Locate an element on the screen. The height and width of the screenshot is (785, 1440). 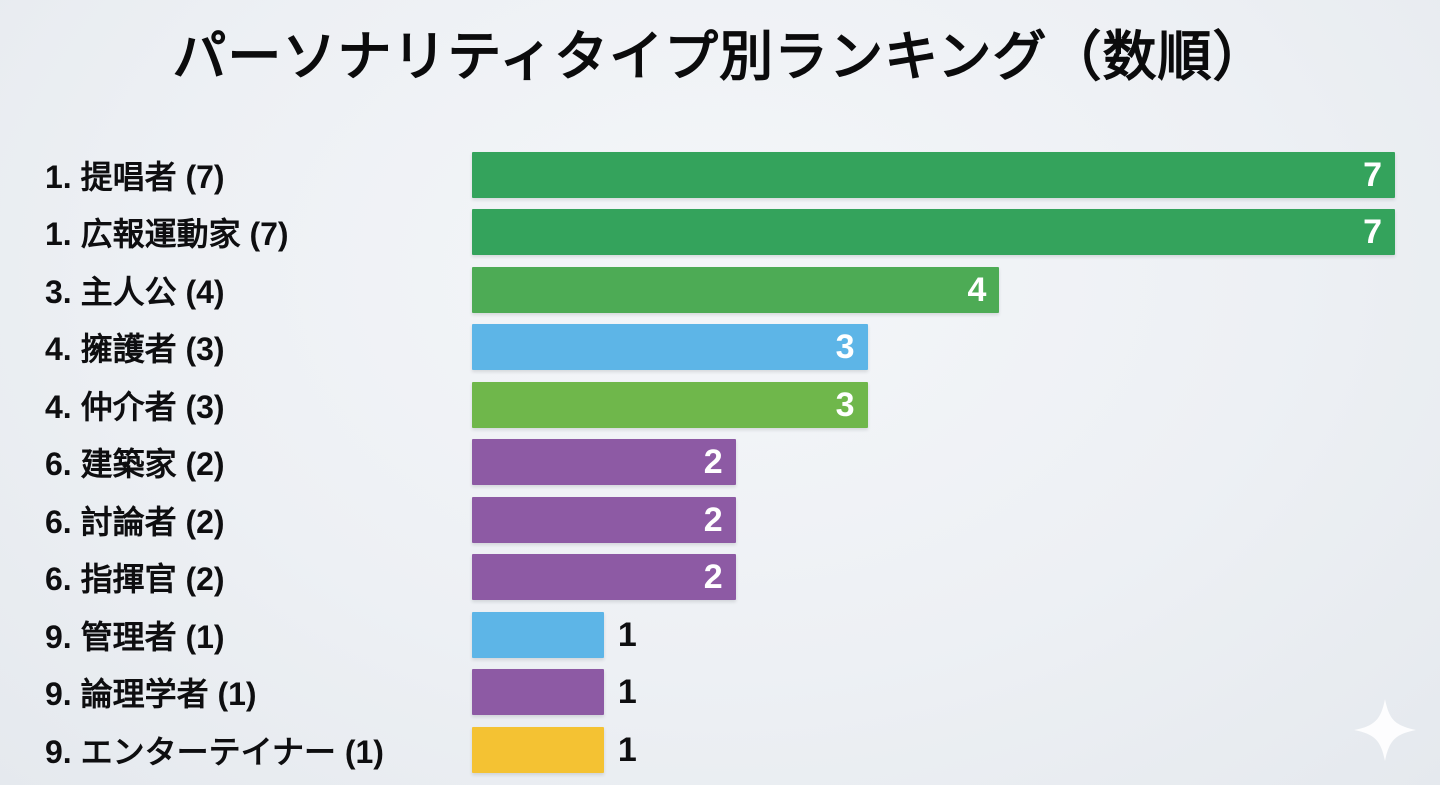
chart-row: 4. 擁護者 (3) 3 is located at coordinates (720, 348).